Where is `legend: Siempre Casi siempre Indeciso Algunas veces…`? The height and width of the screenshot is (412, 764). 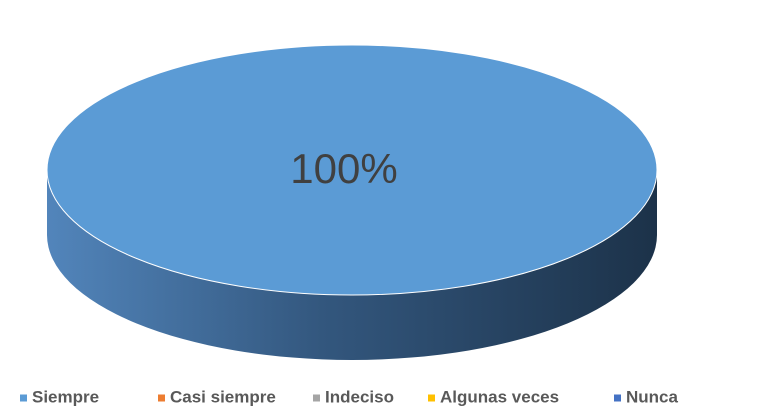
legend: Siempre Casi siempre Indeciso Algunas veces… is located at coordinates (349, 396).